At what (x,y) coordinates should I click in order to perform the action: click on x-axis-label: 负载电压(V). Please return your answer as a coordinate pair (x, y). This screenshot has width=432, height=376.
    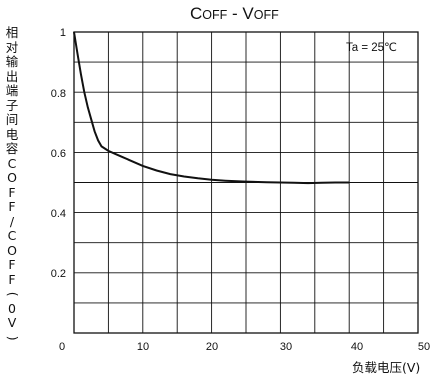
    Looking at the image, I should click on (386, 367).